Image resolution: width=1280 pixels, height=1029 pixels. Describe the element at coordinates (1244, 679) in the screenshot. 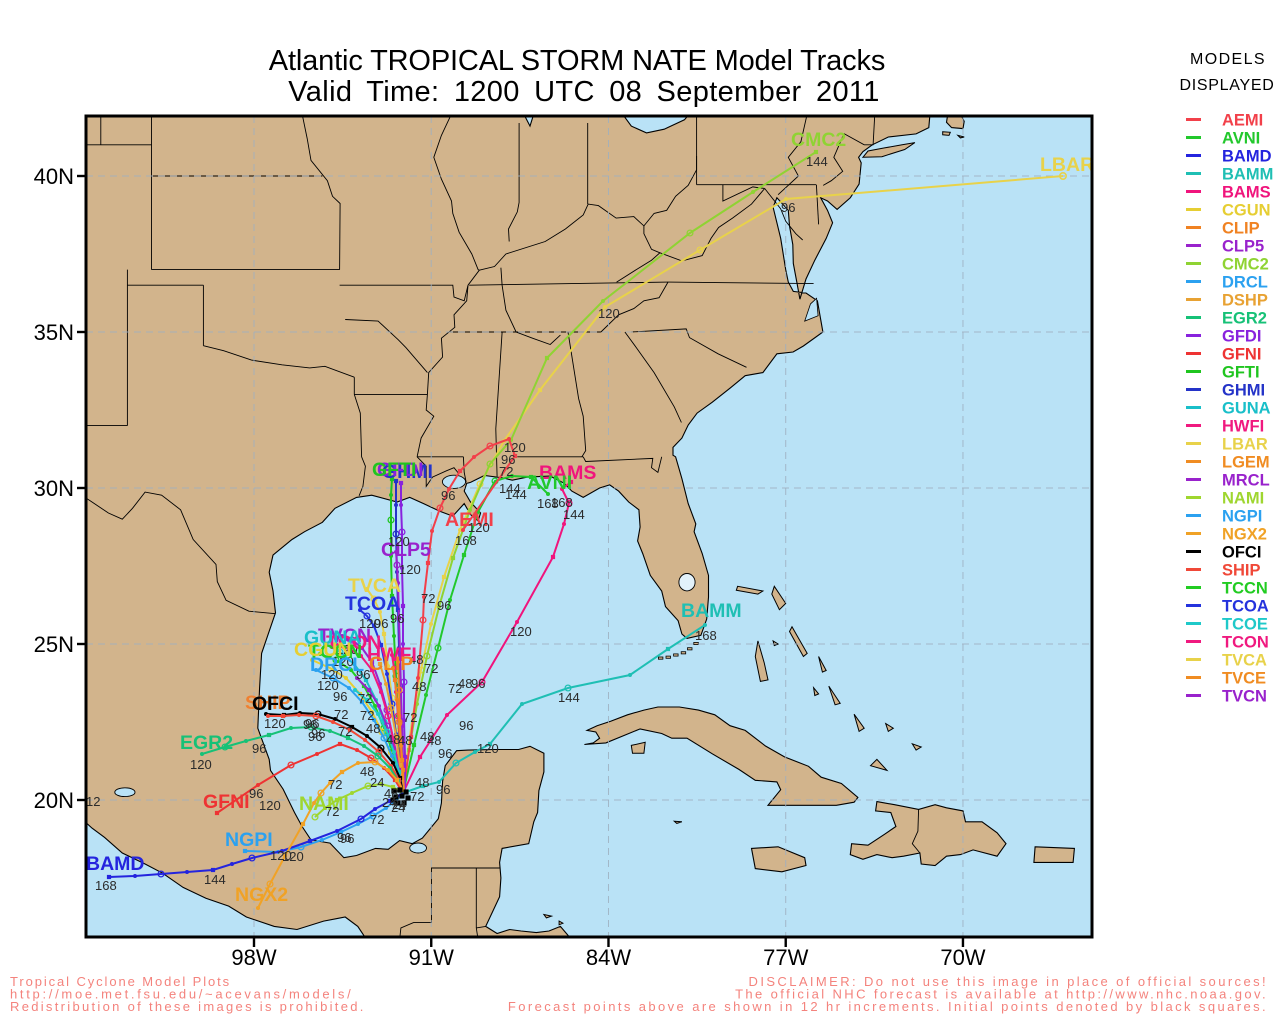

I see `svg-text: TVCE` at that location.